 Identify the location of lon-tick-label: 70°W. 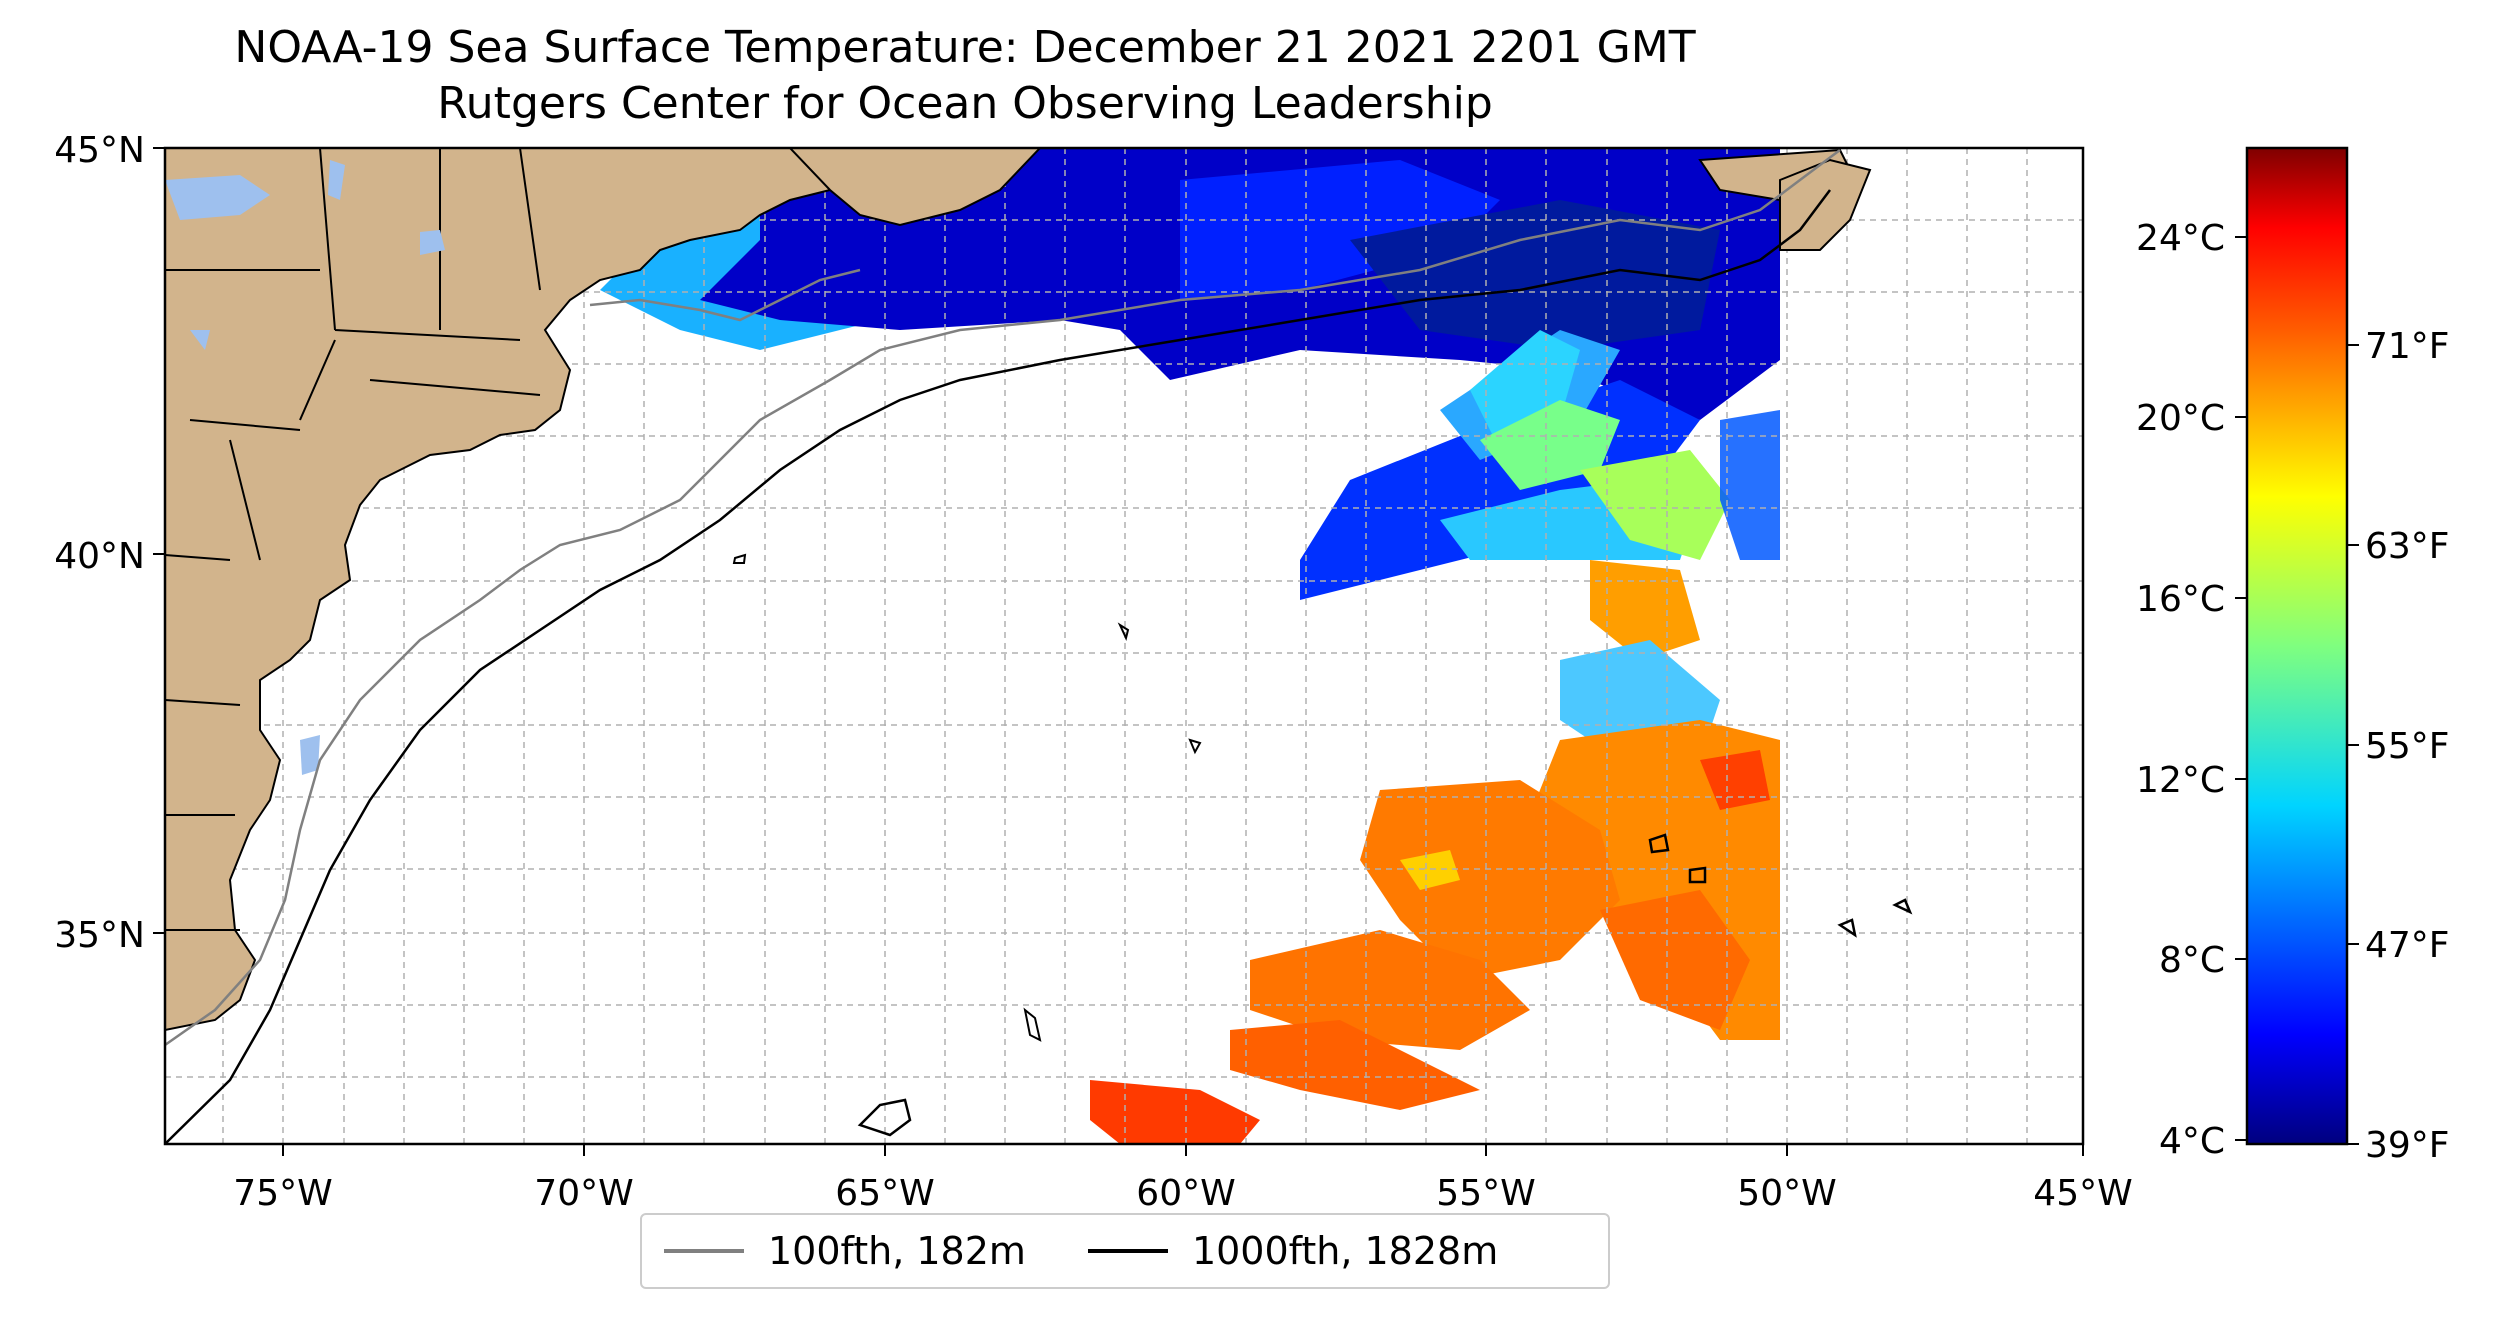
(583, 1193).